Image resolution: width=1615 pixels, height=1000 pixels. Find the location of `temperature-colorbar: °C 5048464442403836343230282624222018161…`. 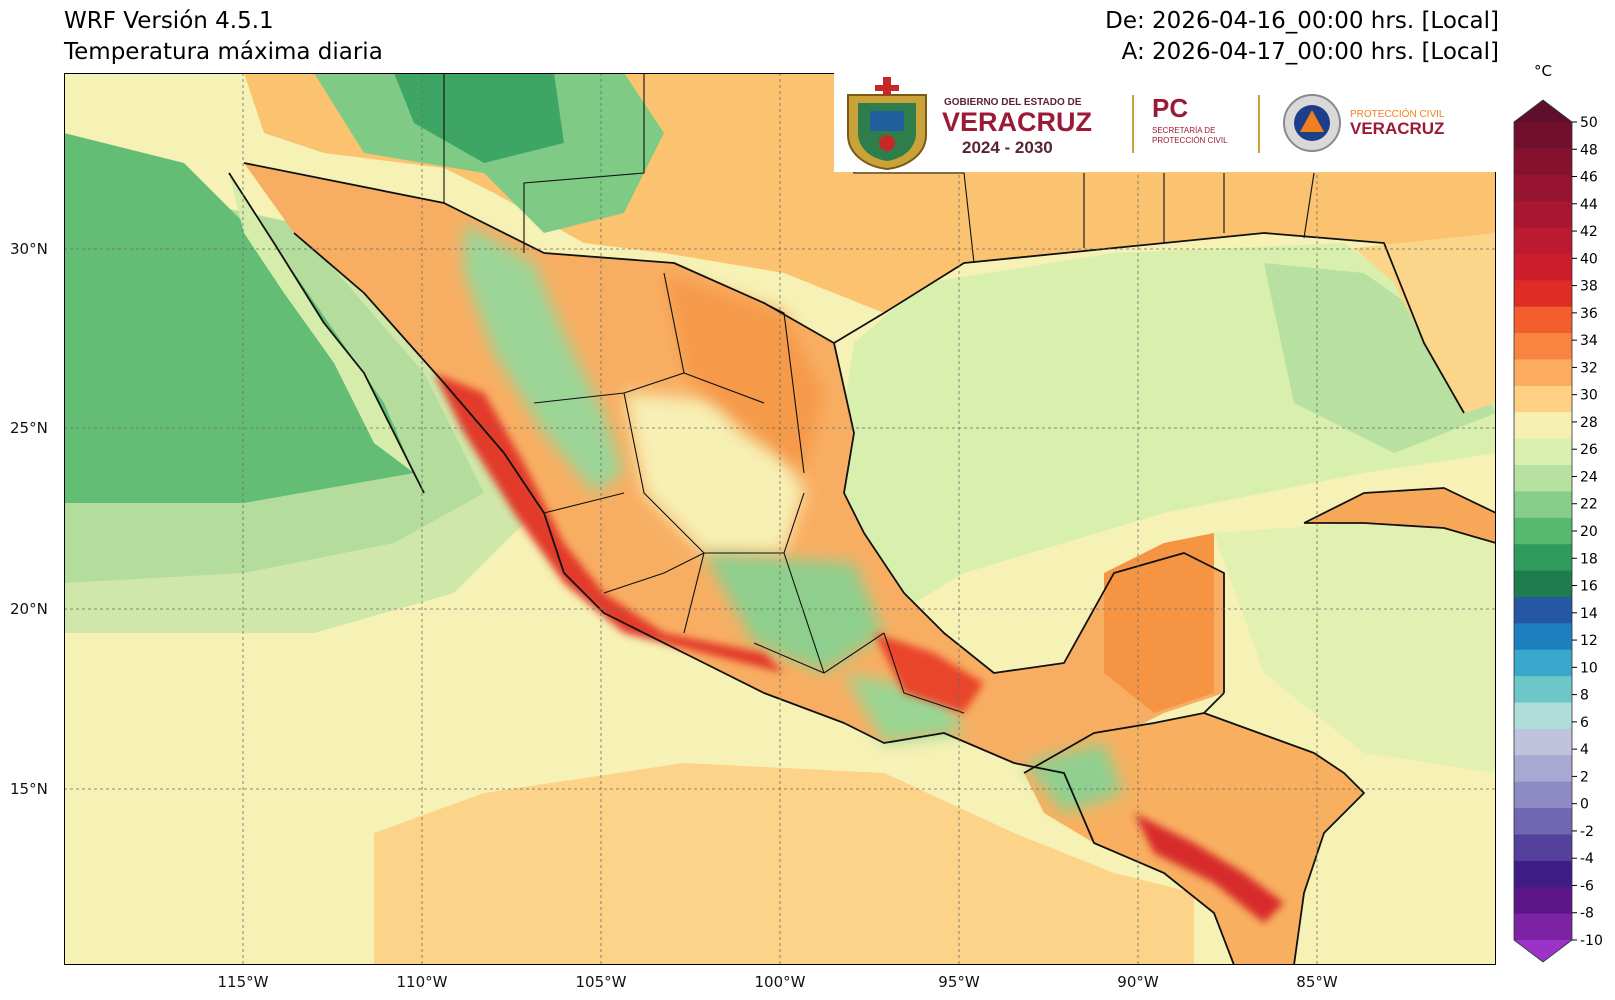

temperature-colorbar: °C 5048464442403836343230282624222018161… is located at coordinates (1558, 512).